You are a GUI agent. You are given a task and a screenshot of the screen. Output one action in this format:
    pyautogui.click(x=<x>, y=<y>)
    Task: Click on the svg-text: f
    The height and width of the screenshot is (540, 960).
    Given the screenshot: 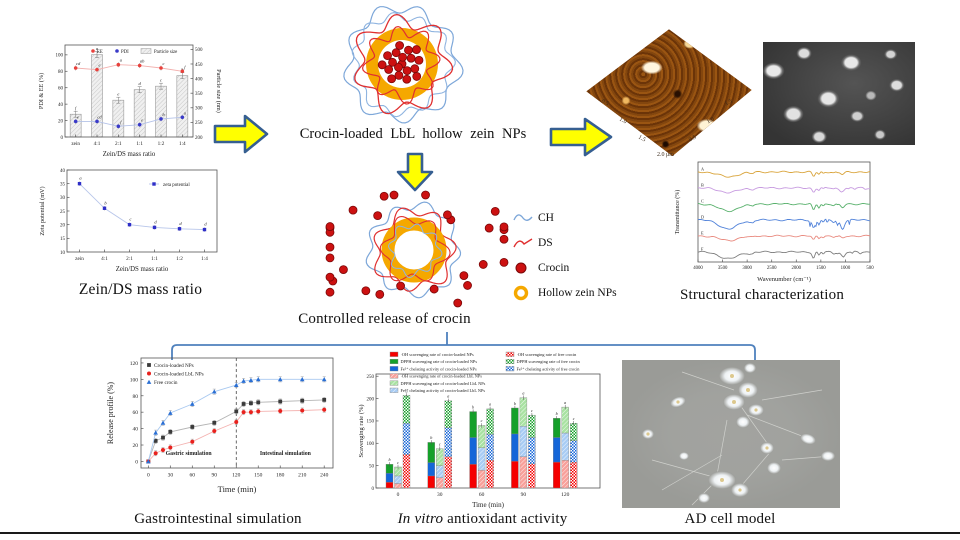 What is the action you would take?
    pyautogui.click(x=76, y=108)
    